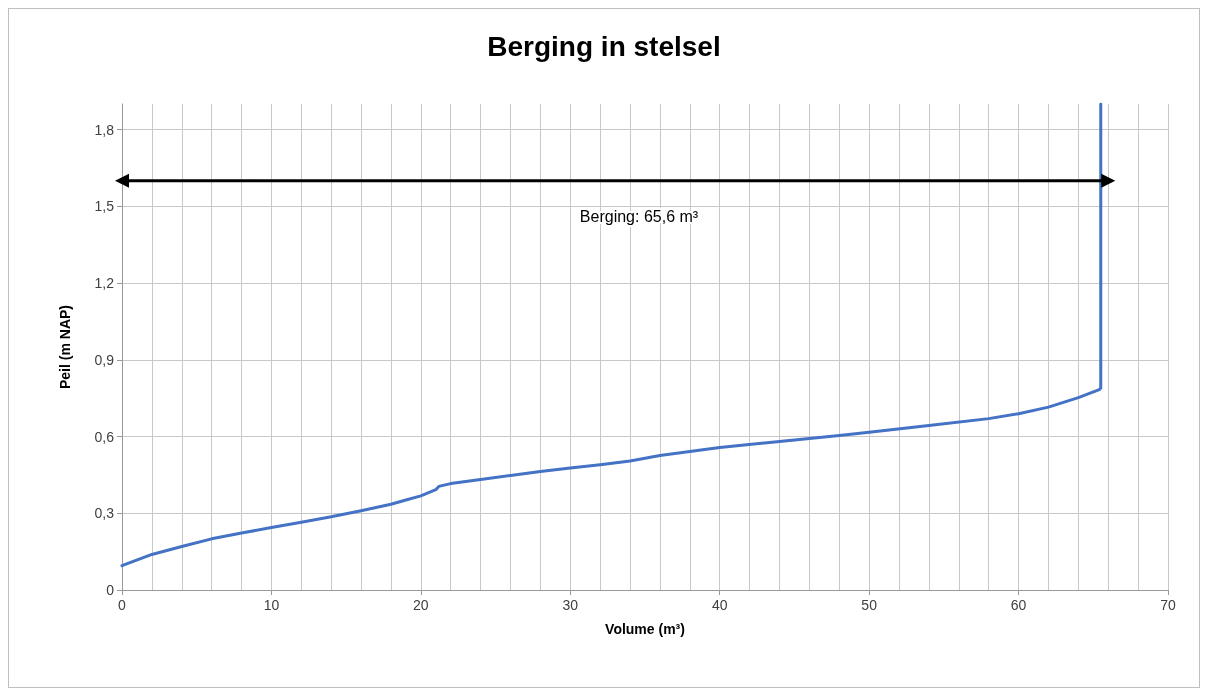 This screenshot has height=698, width=1210. What do you see at coordinates (719, 605) in the screenshot?
I see `x-tick-label: 40` at bounding box center [719, 605].